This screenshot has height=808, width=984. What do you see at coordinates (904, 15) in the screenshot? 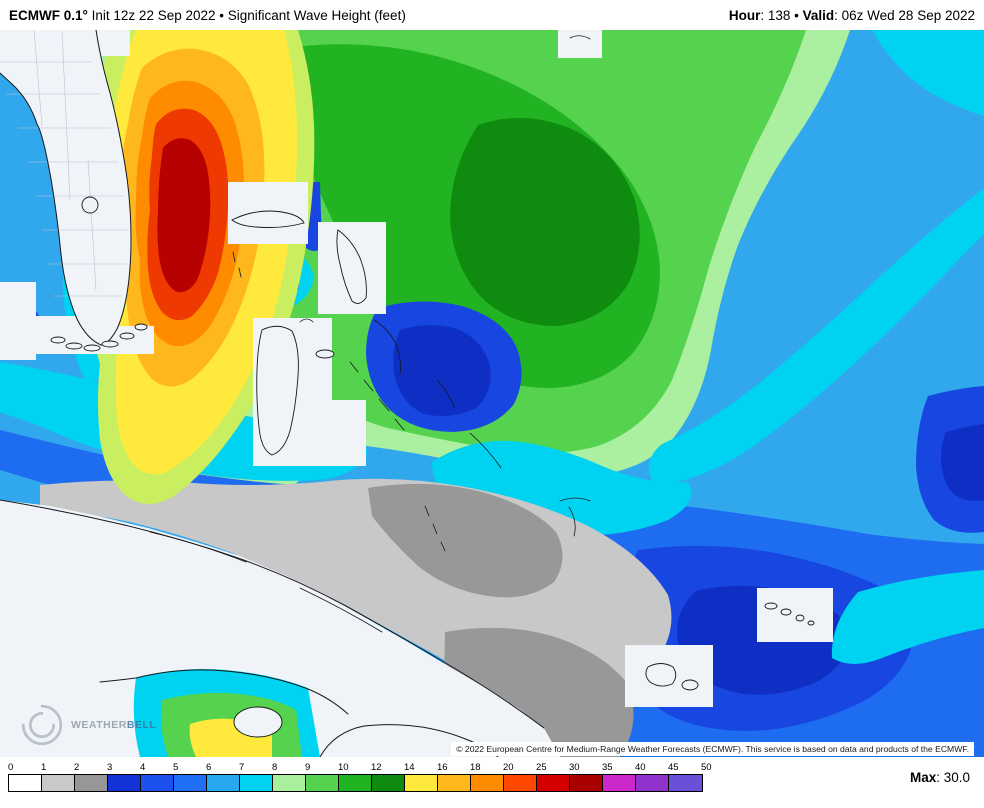
I see `valid-value: : 06z Wed 28 Sep 2022` at bounding box center [904, 15].